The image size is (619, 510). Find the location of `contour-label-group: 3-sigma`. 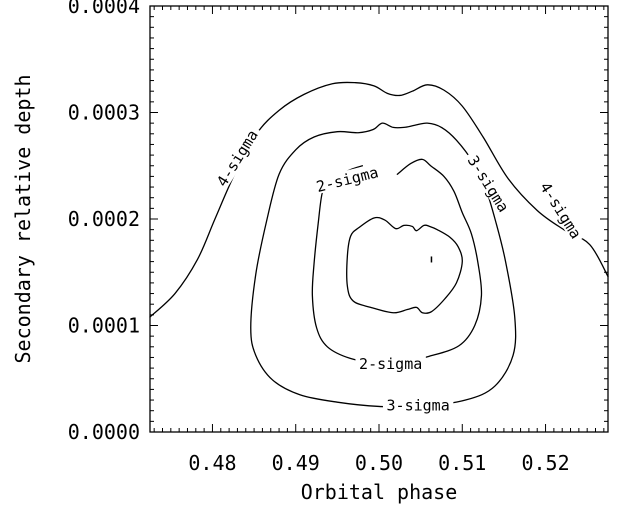

contour-label-group: 3-sigma is located at coordinates (418, 405).